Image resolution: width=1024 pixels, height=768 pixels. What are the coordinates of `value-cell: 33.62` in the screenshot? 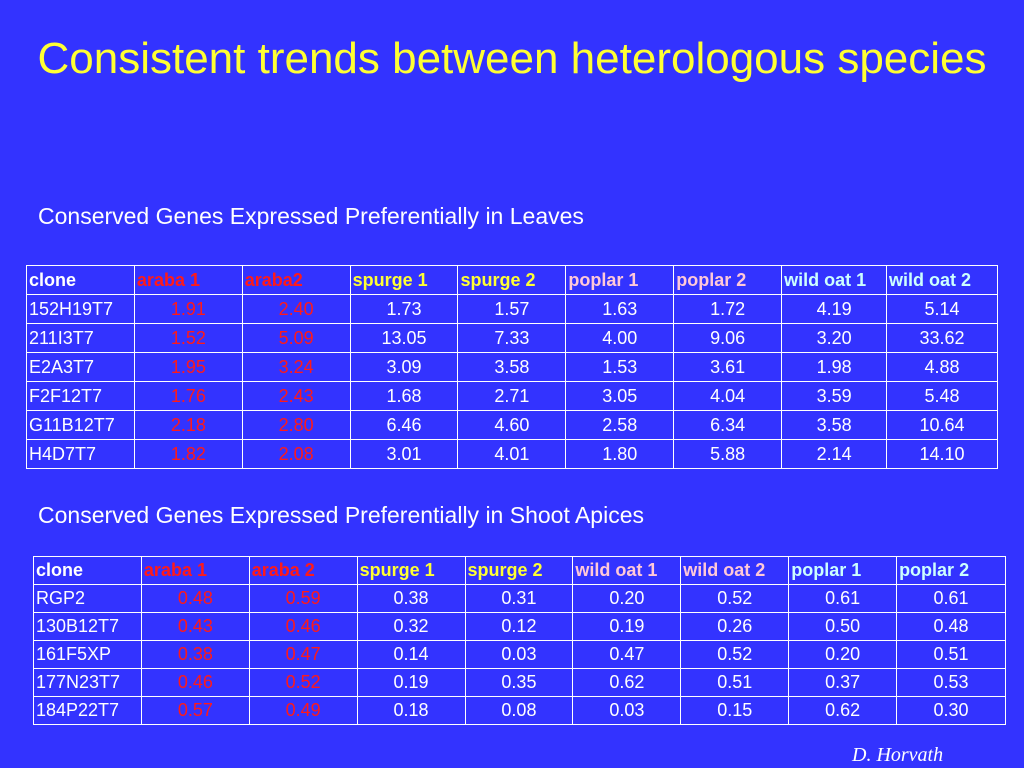 It's located at (942, 338).